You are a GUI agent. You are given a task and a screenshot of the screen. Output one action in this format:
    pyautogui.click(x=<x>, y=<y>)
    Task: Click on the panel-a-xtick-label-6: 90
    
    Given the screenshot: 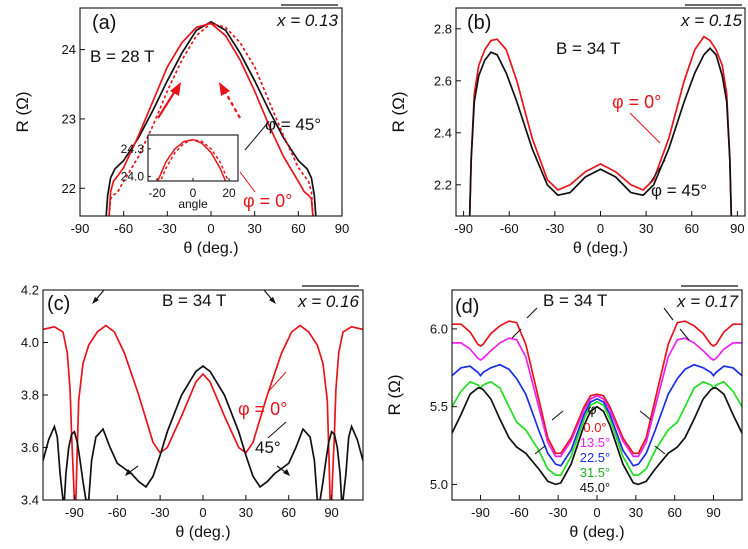 What is the action you would take?
    pyautogui.click(x=342, y=228)
    